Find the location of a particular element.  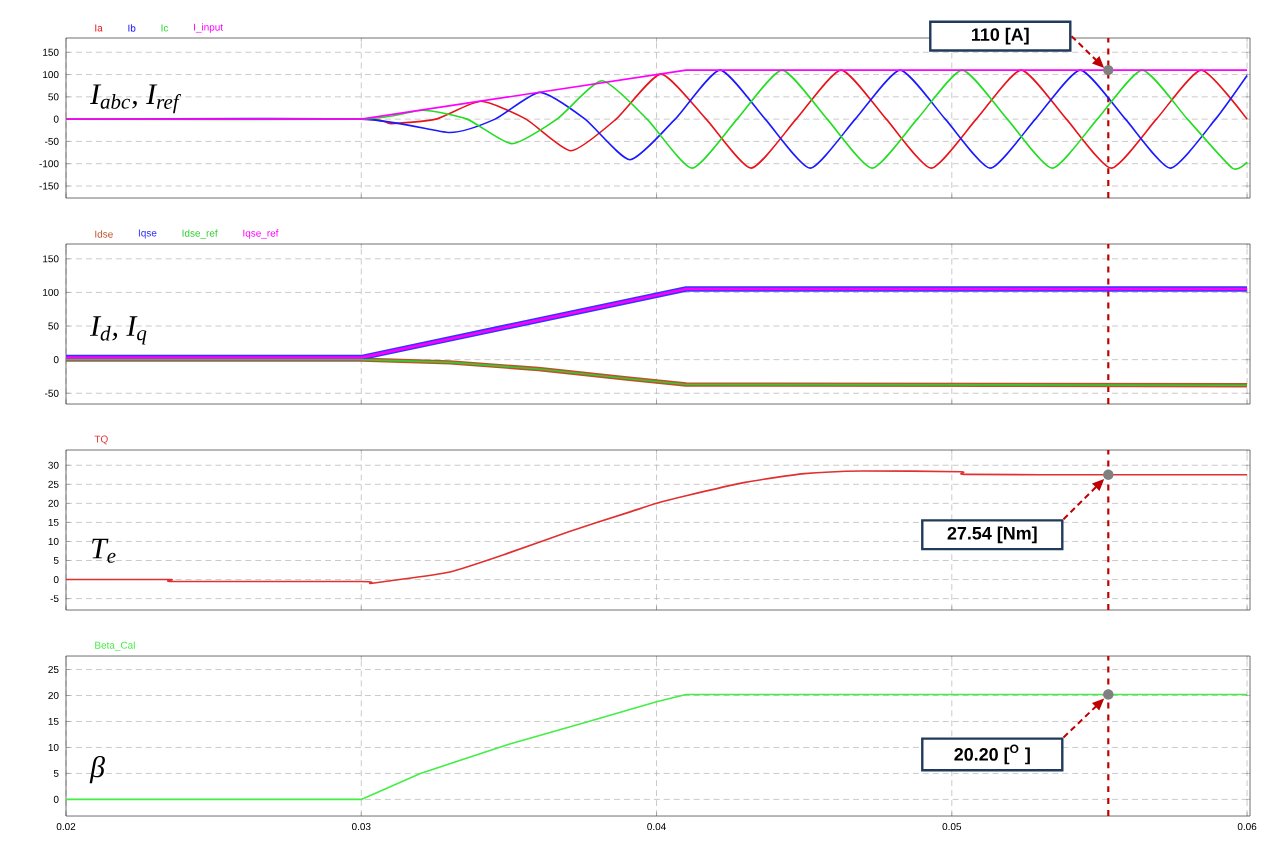

annotation: 27.54 [Nm] is located at coordinates (992, 535).